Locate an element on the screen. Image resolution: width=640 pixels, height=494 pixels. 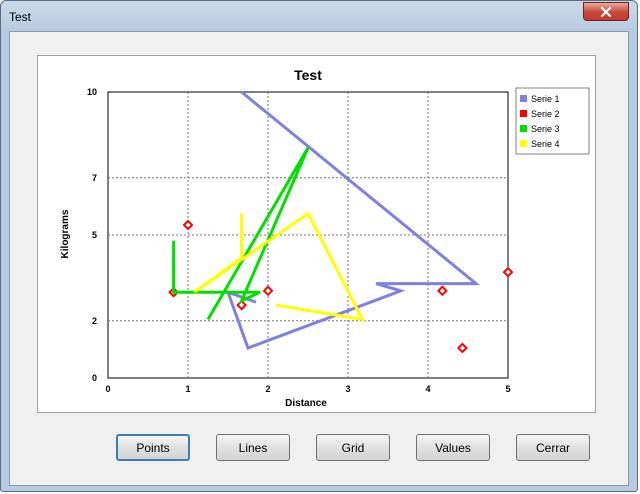
window-title: Test is located at coordinates (20, 17).